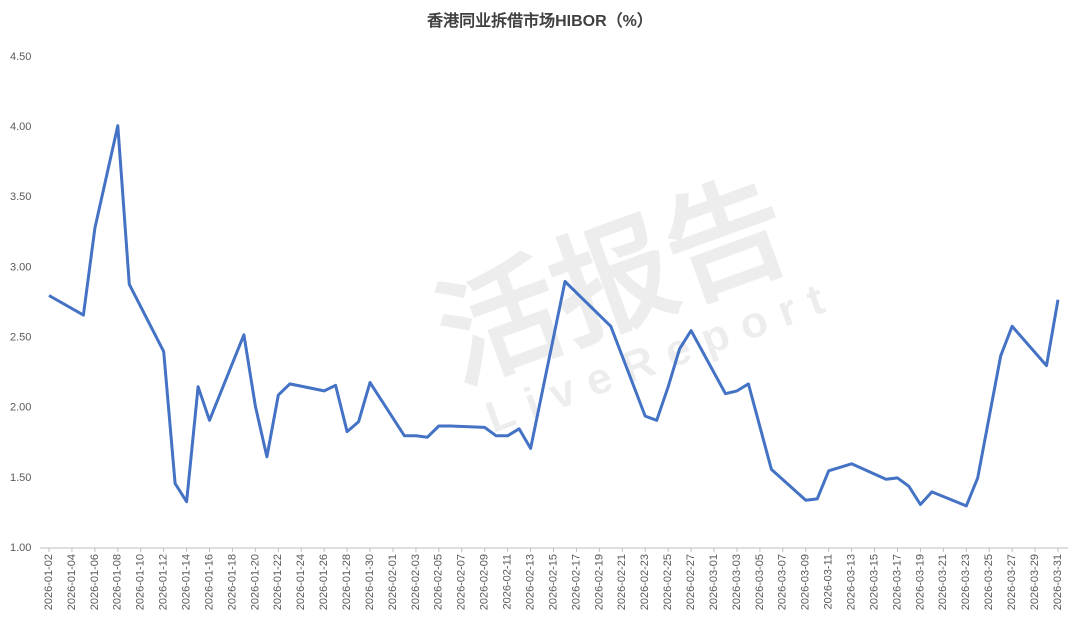 Image resolution: width=1080 pixels, height=633 pixels. Describe the element at coordinates (20, 267) in the screenshot. I see `y-tick-label: 3.00` at that location.